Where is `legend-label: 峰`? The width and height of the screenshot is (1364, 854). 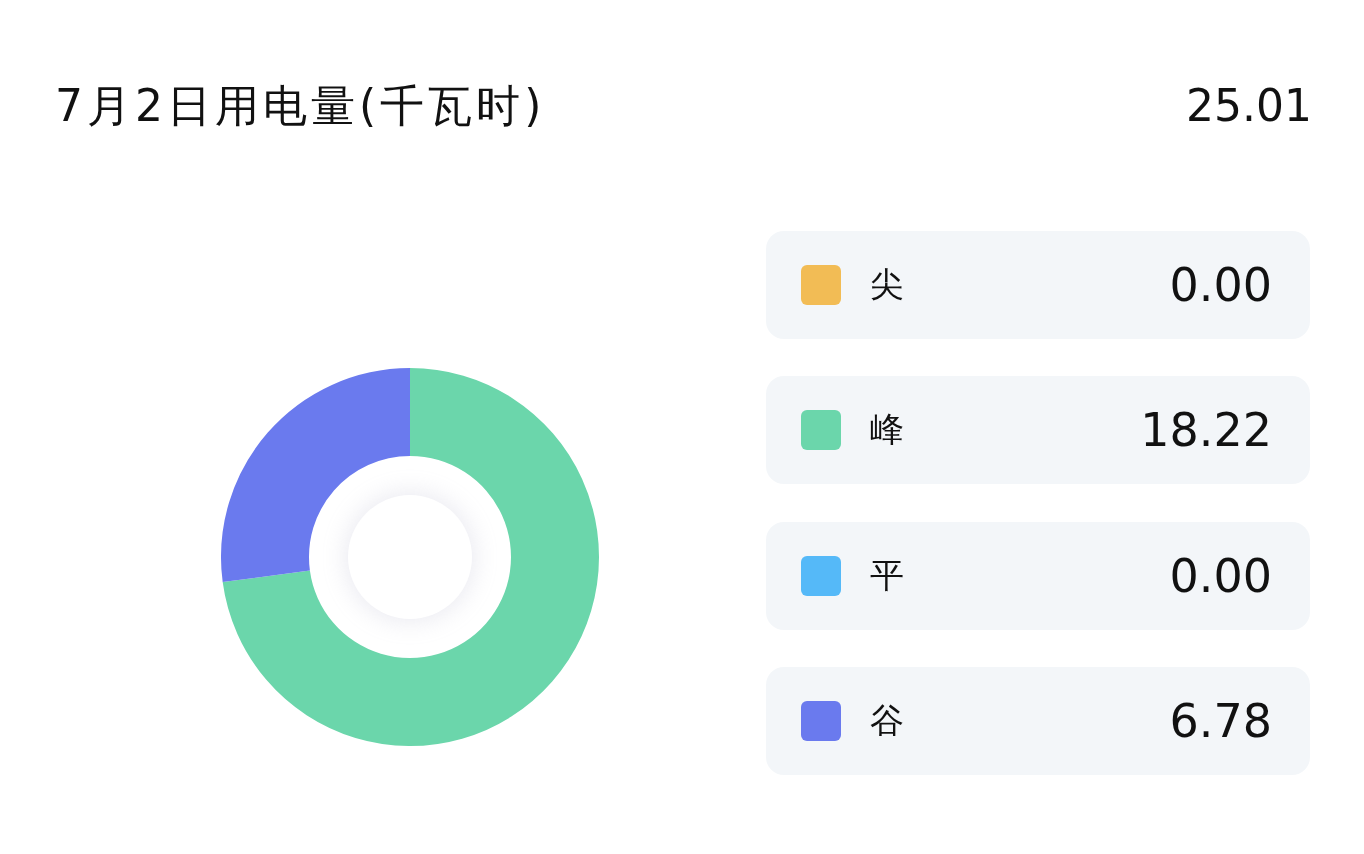 legend-label: 峰 is located at coordinates (887, 430).